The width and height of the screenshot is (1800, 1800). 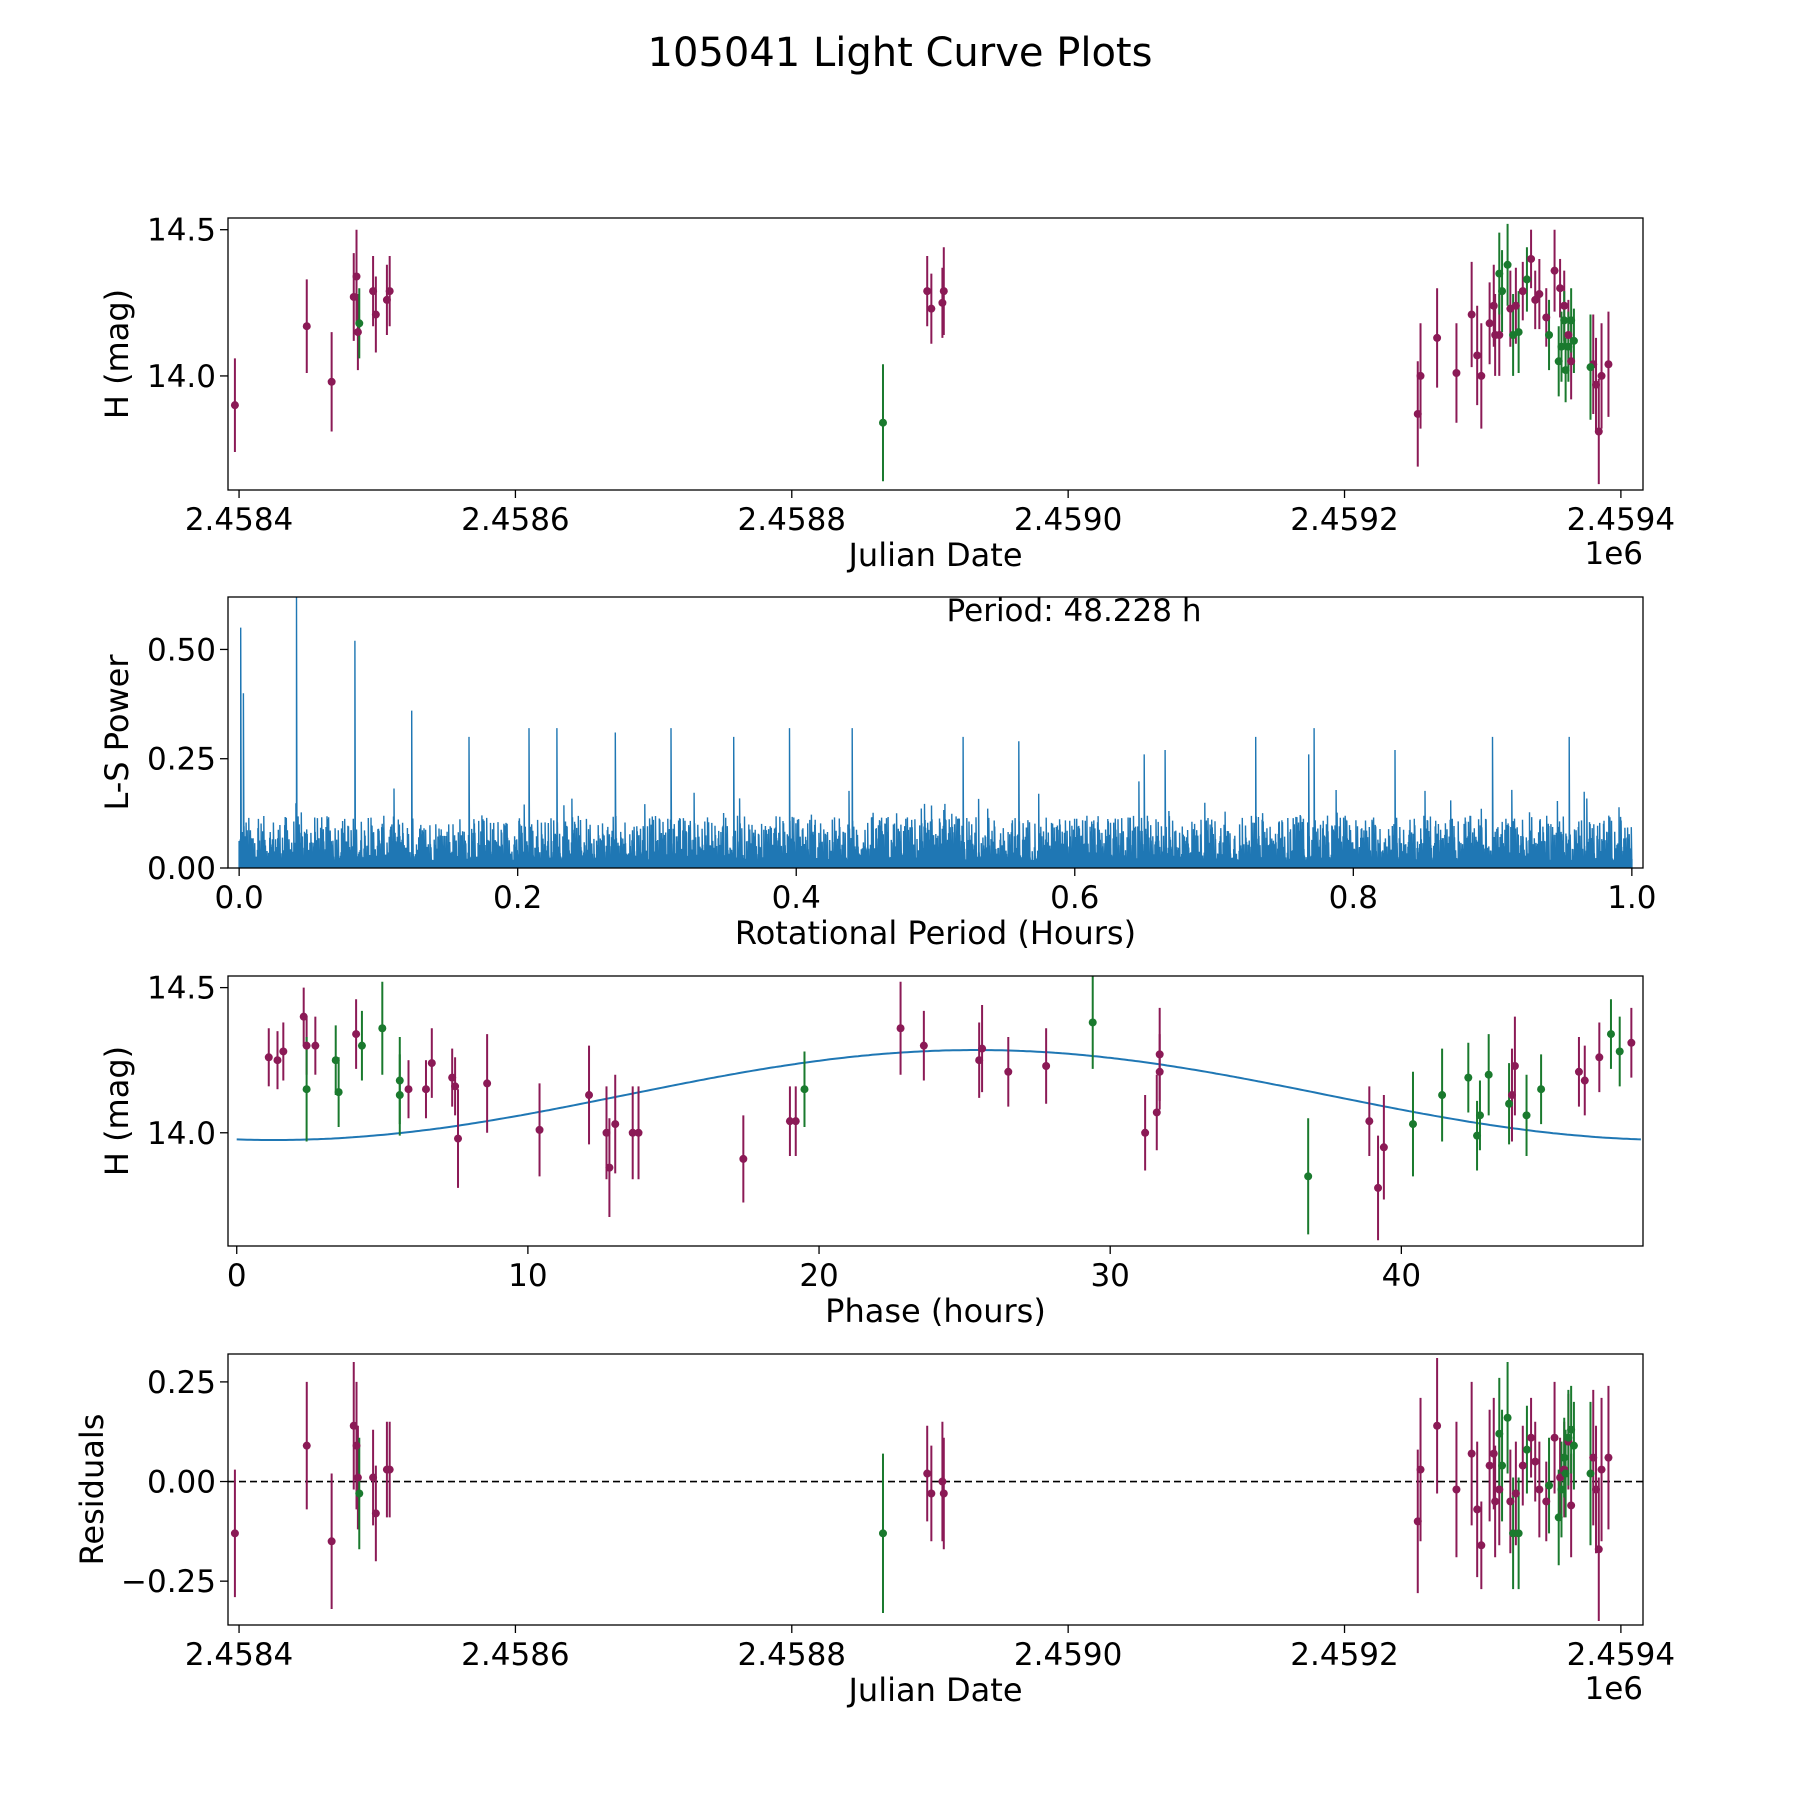 What do you see at coordinates (1621, 1655) in the screenshot?
I see `x-tick-label: 2.4594` at bounding box center [1621, 1655].